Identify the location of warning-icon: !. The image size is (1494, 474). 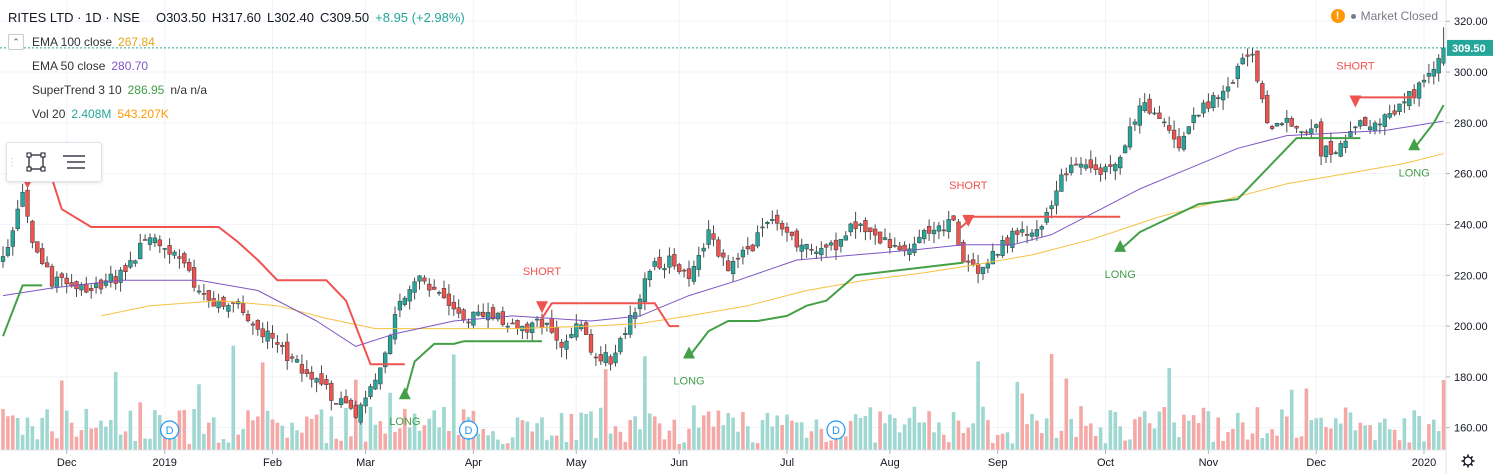
(1337, 16).